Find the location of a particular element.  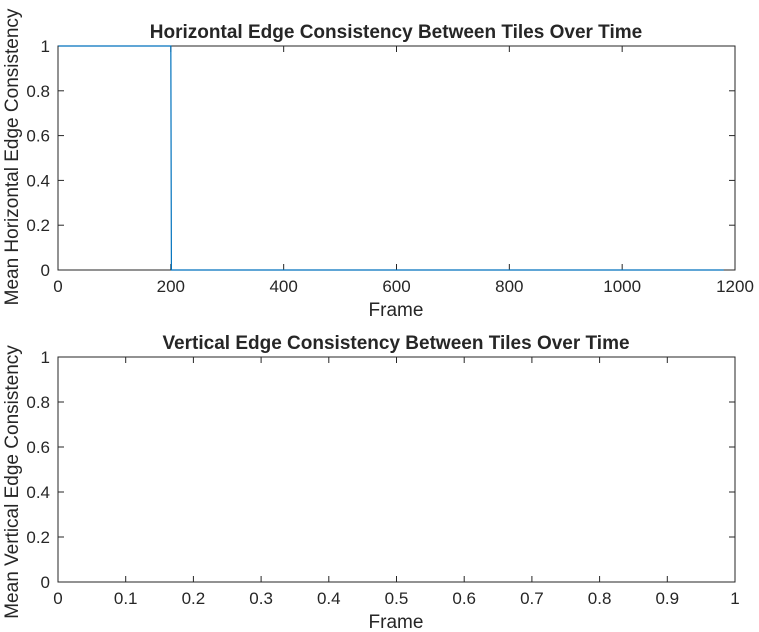

y-axis-label: Mean Vertical Edge Consistency is located at coordinates (12, 482).